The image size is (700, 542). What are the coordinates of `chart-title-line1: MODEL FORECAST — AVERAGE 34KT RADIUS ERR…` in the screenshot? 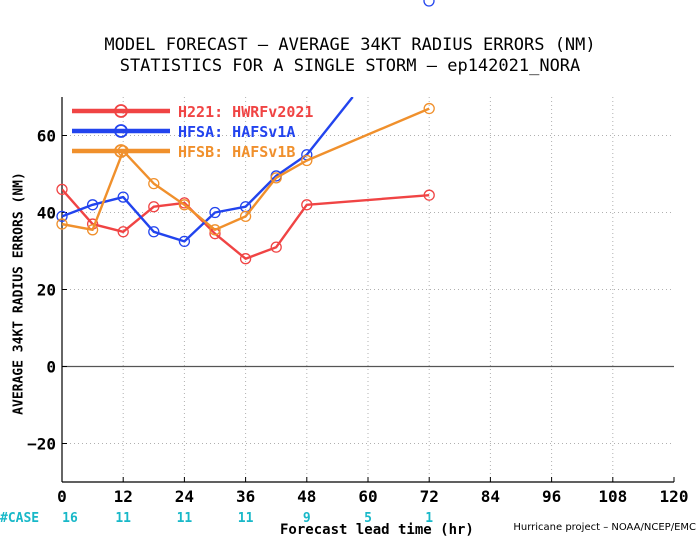 It's located at (350, 45).